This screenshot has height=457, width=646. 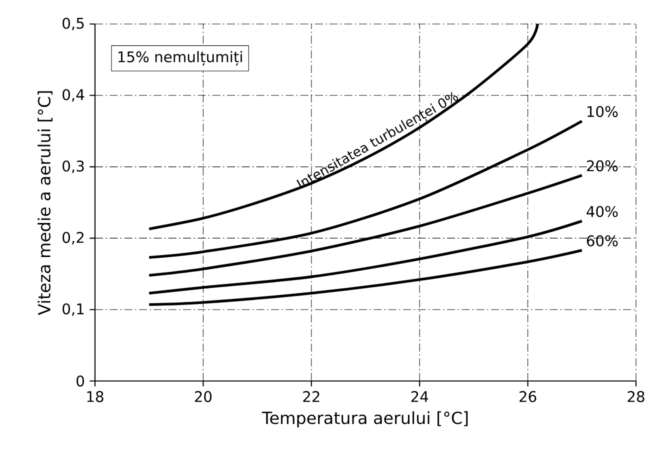 I want to click on x-tick-label: 22, so click(x=311, y=396).